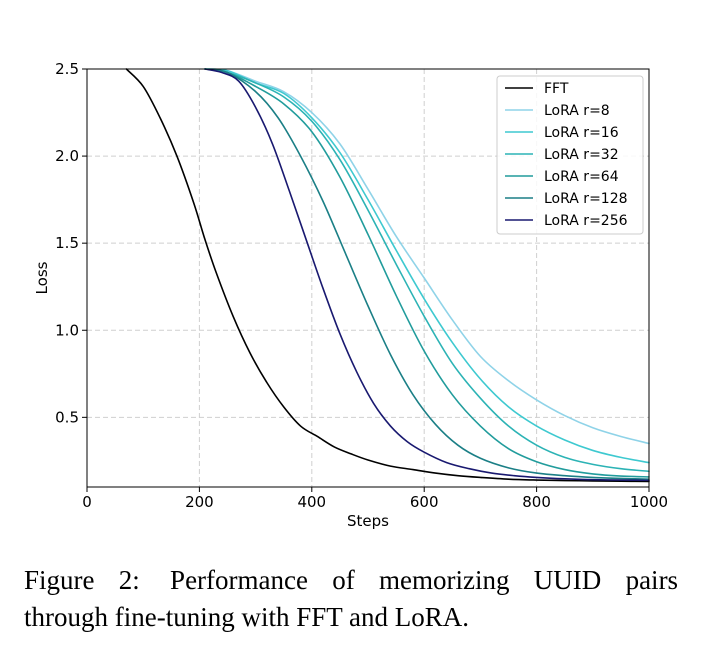  I want to click on caption-figure-label: Figure 2:, so click(82, 580).